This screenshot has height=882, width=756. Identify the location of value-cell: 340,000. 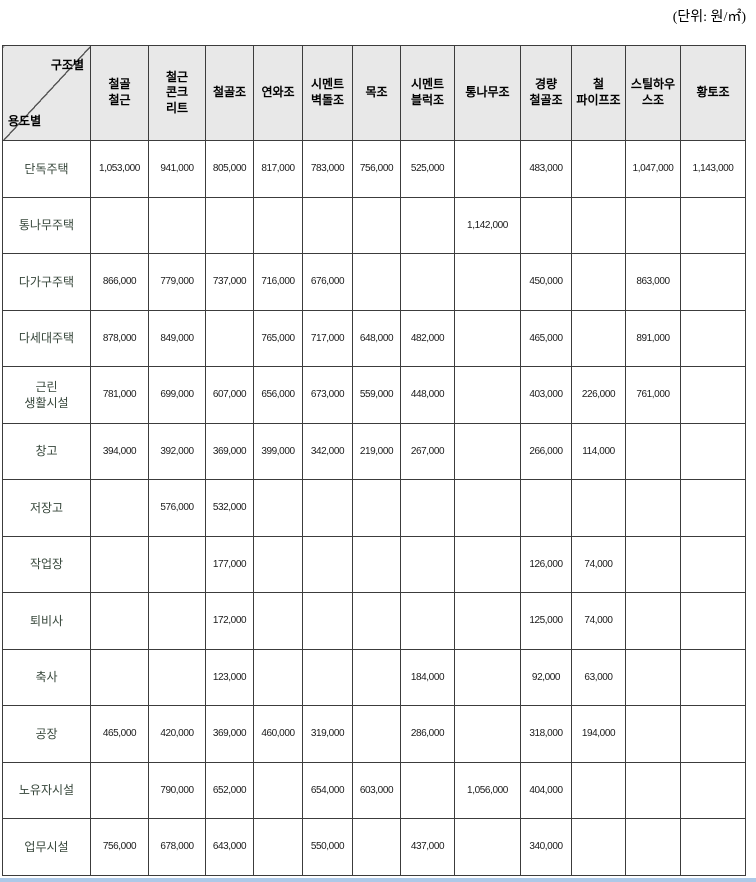
(546, 847).